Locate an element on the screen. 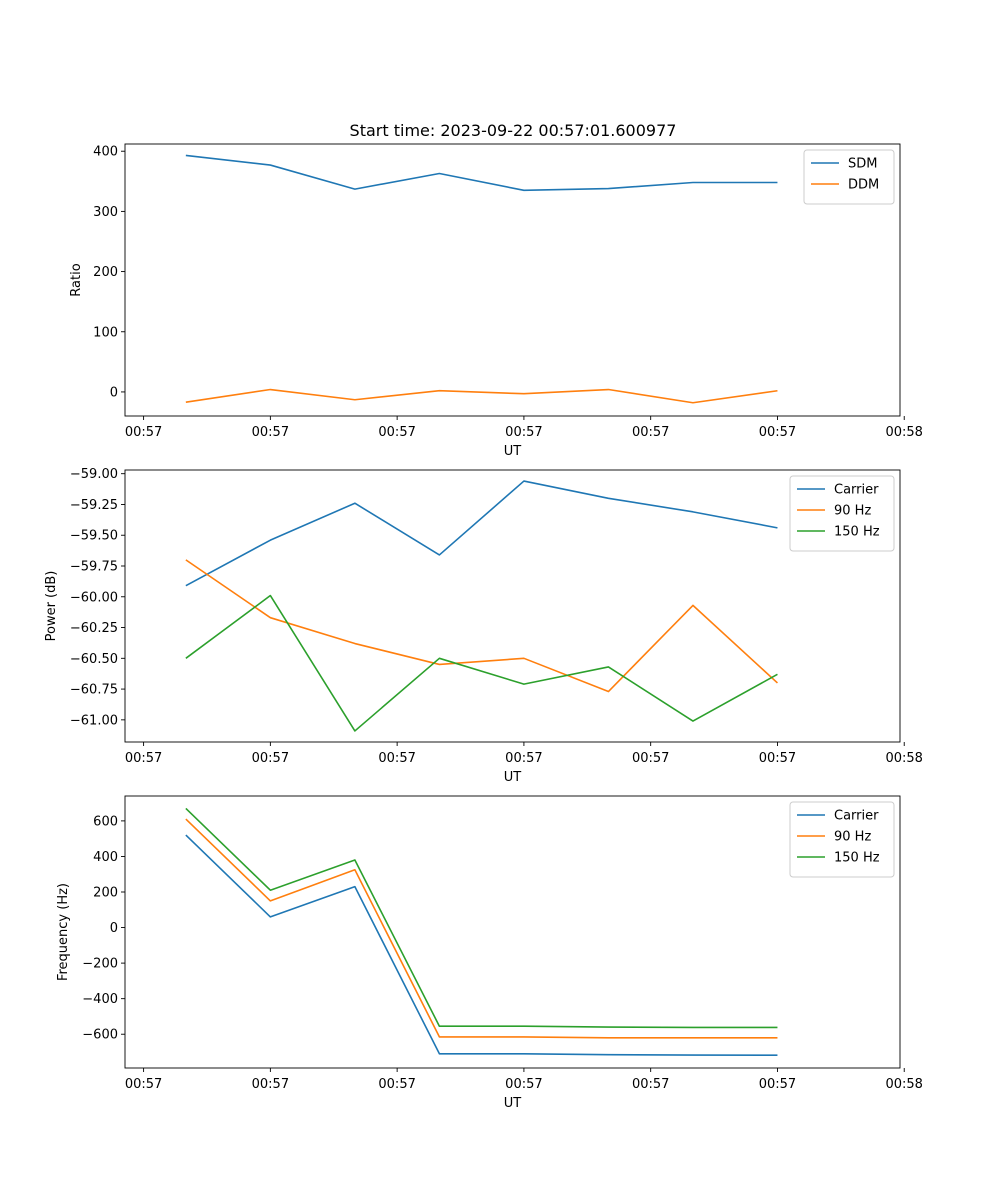  chart-3-series-carrier is located at coordinates (481, 945).